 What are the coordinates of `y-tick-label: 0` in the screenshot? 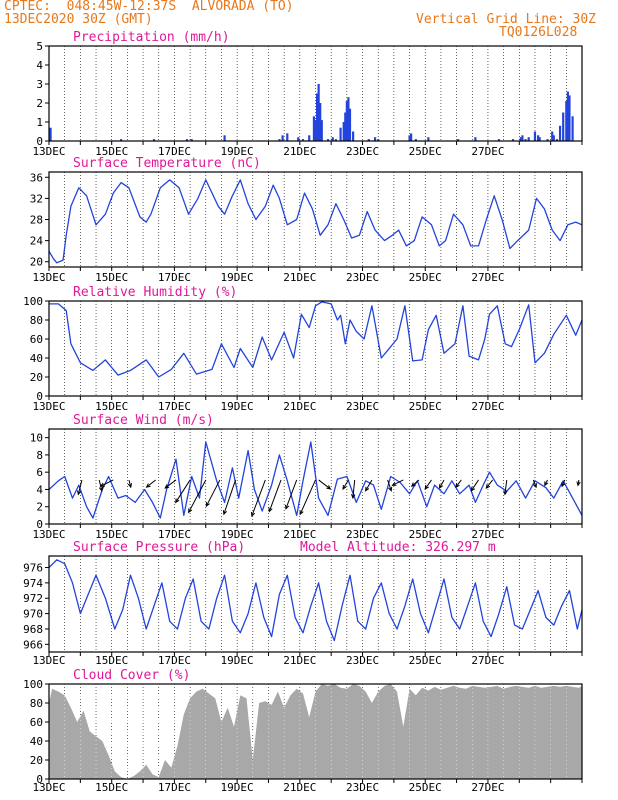 It's located at (39, 779).